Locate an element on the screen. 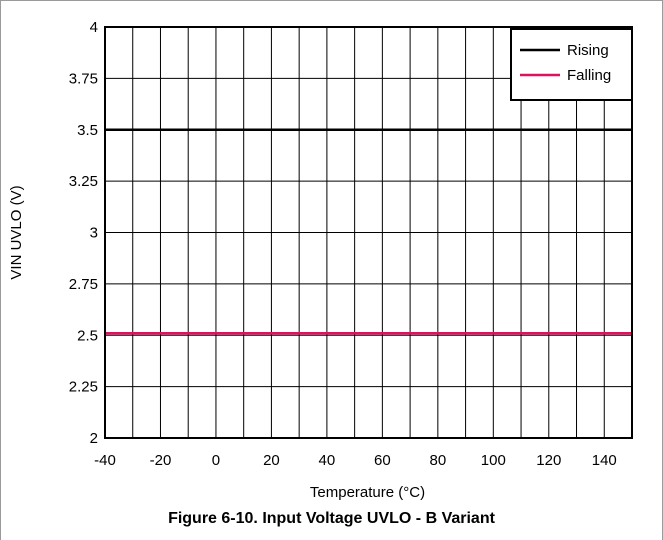 The width and height of the screenshot is (663, 540). legend-label-rising: Rising is located at coordinates (588, 50).